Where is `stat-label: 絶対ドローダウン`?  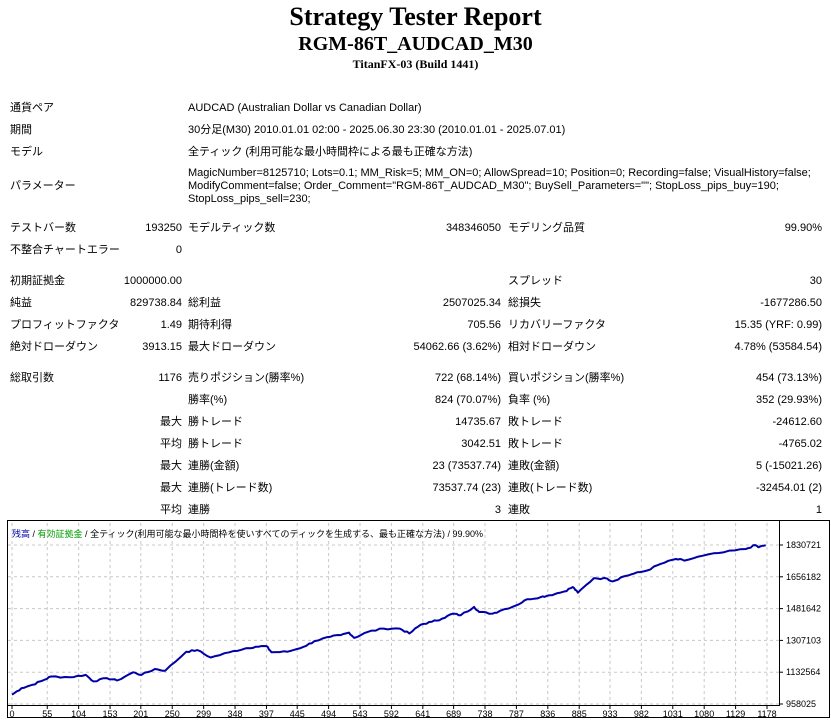
stat-label: 絶対ドローダウン is located at coordinates (54, 347).